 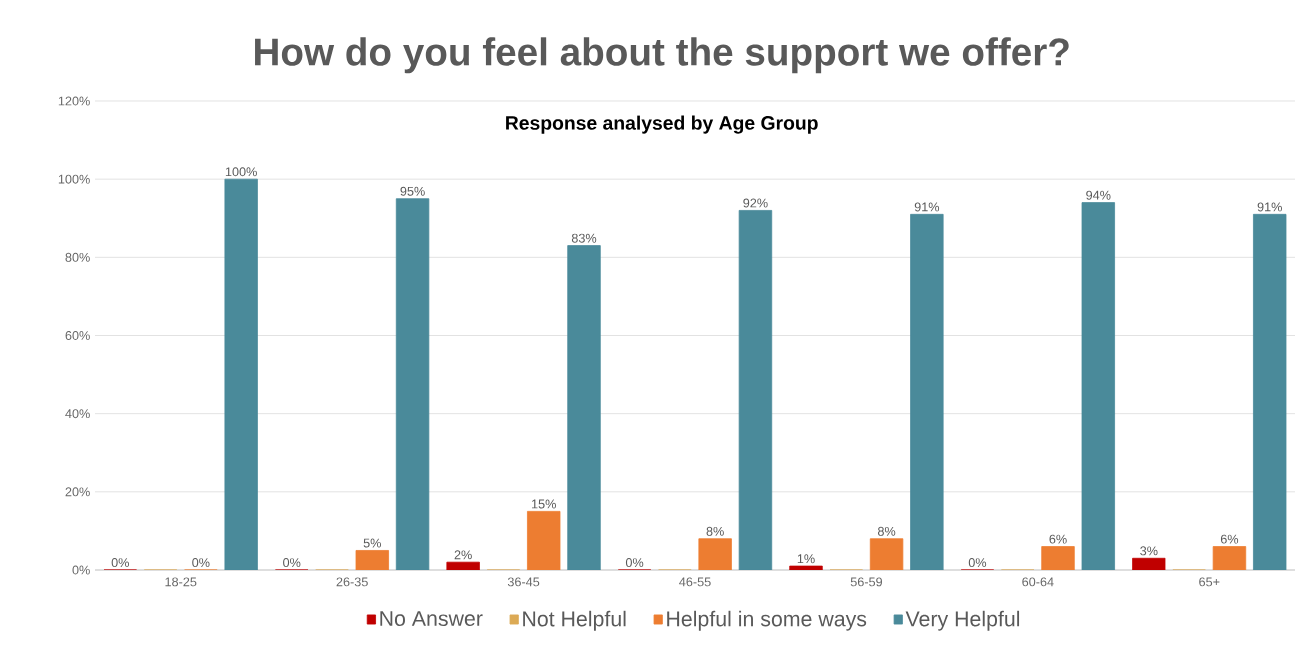 What do you see at coordinates (662, 55) in the screenshot?
I see `chart-title: How do you feel about the support we offer?` at bounding box center [662, 55].